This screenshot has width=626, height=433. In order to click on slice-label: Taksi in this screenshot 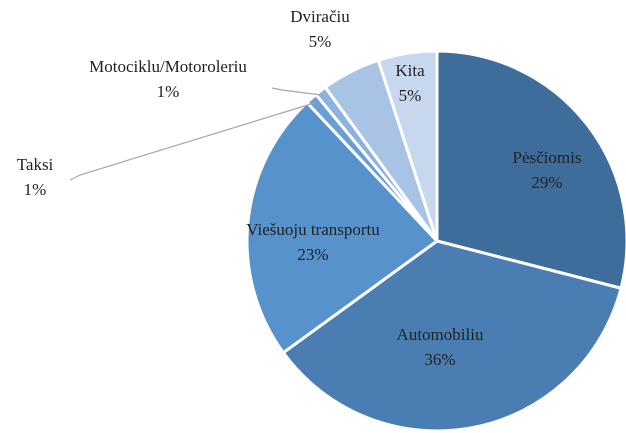, I will do `click(35, 164)`.